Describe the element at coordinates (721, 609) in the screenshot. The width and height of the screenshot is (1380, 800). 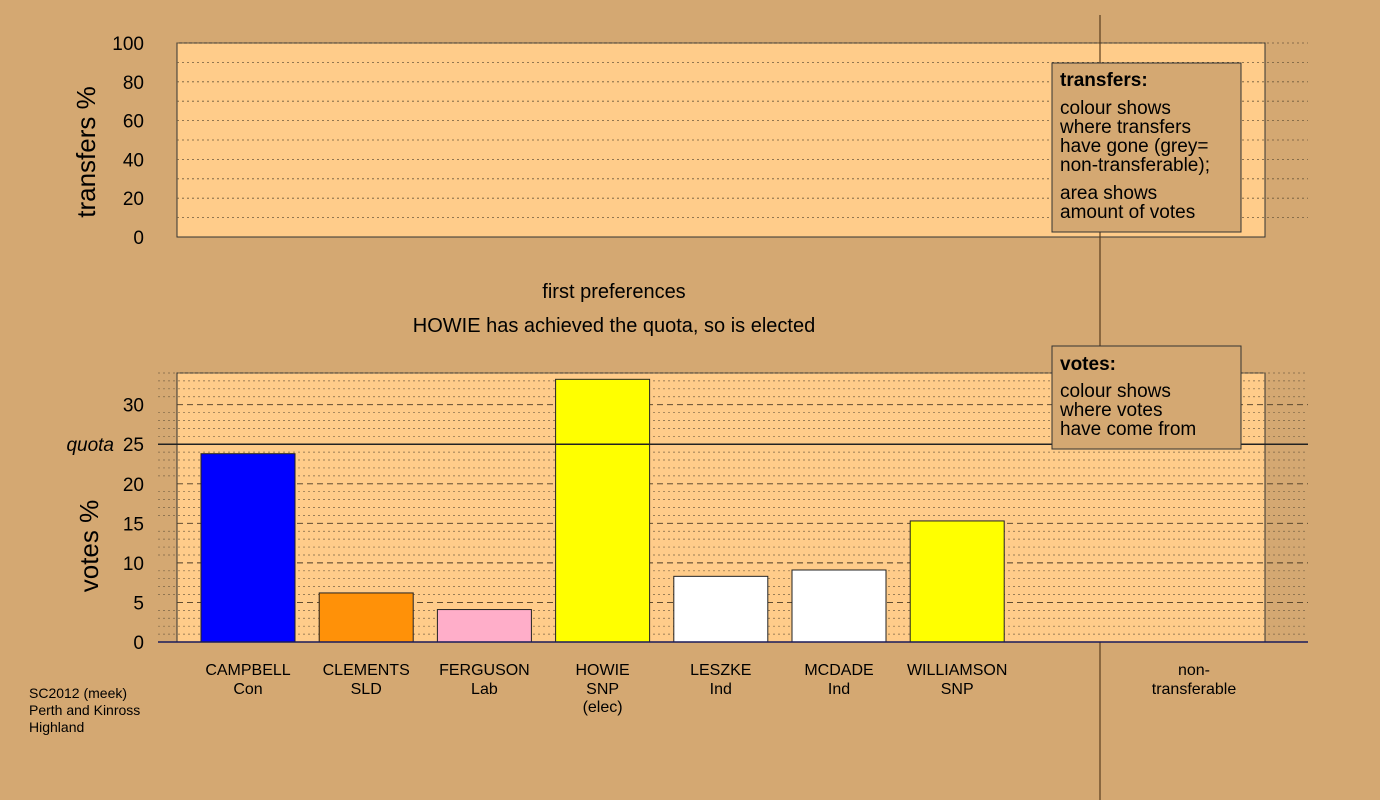
I see `bar-leszke` at that location.